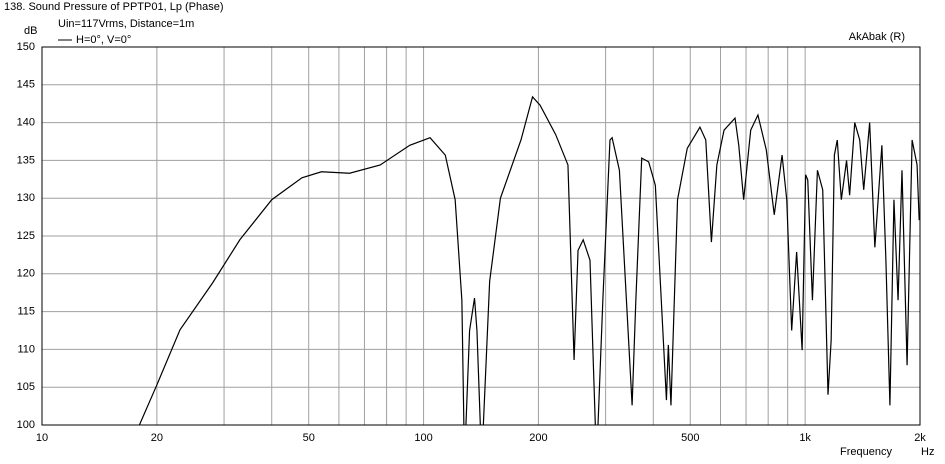  What do you see at coordinates (805, 438) in the screenshot?
I see `x-tick-label: 1k` at bounding box center [805, 438].